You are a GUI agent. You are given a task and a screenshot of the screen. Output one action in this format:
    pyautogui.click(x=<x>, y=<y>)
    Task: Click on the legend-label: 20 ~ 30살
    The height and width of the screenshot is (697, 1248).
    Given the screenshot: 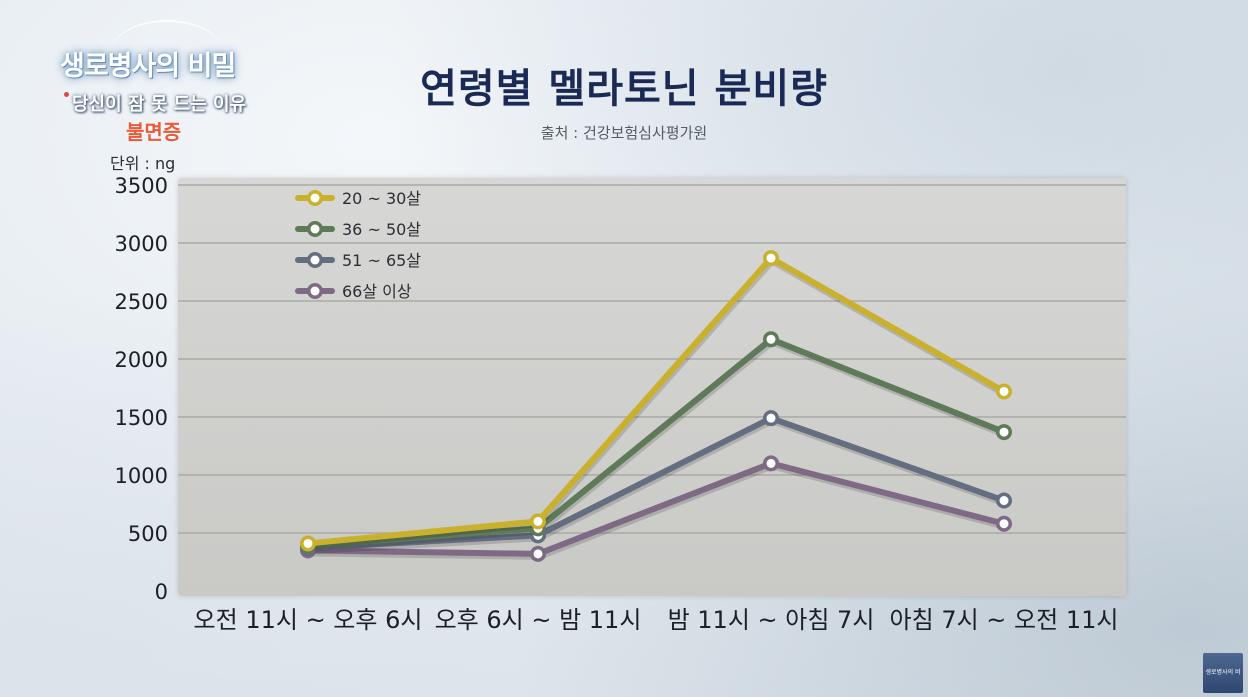 What is the action you would take?
    pyautogui.click(x=381, y=198)
    